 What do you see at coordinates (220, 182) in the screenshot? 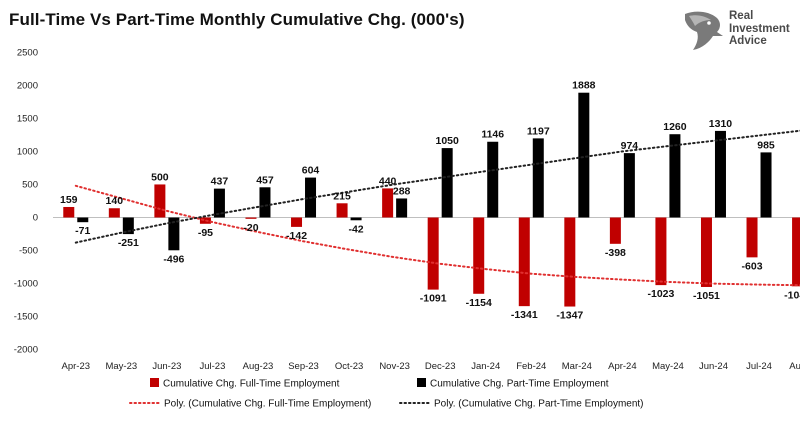
I see `part-time-data-label: 437` at bounding box center [220, 182].